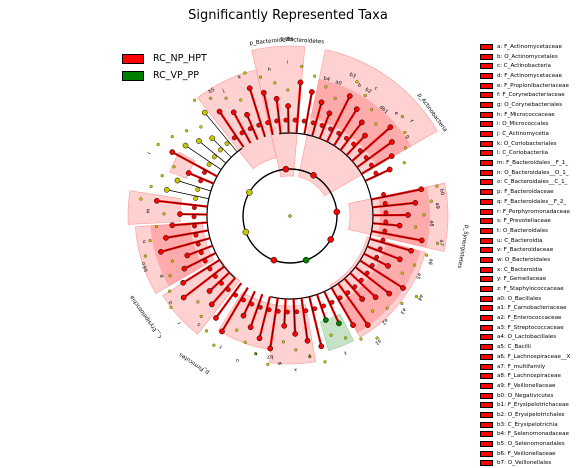 The image size is (576, 468). What do you see at coordinates (194, 363) in the screenshot?
I see `ring-label: p_Firmicutes` at bounding box center [194, 363].